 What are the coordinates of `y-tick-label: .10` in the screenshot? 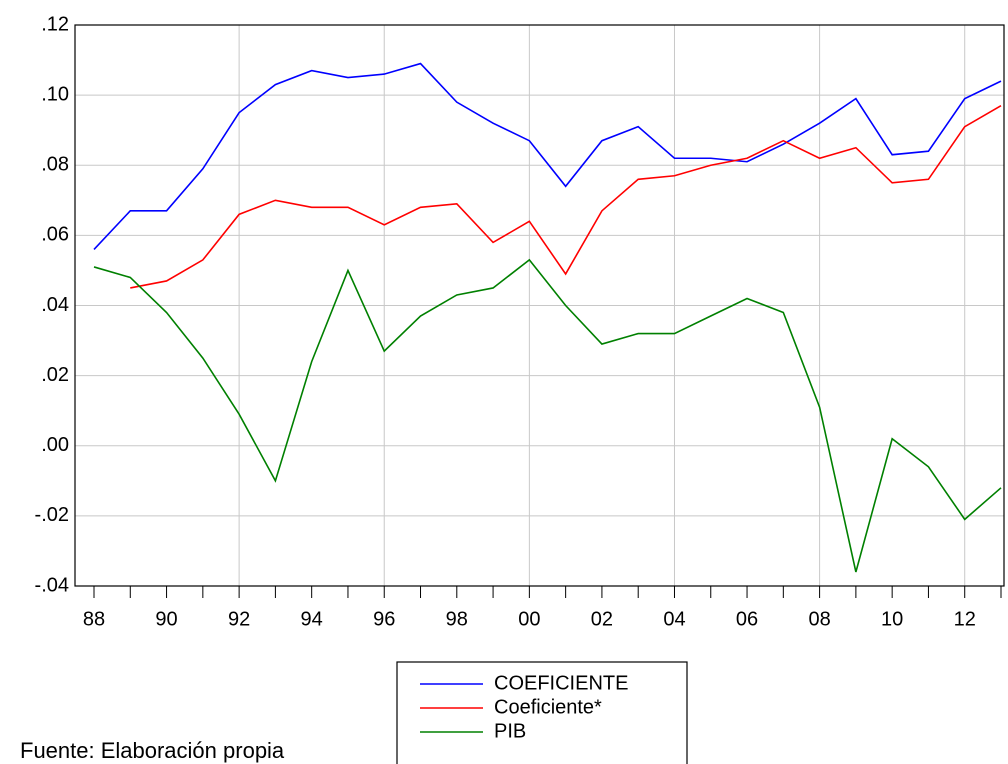 It's located at (55, 94).